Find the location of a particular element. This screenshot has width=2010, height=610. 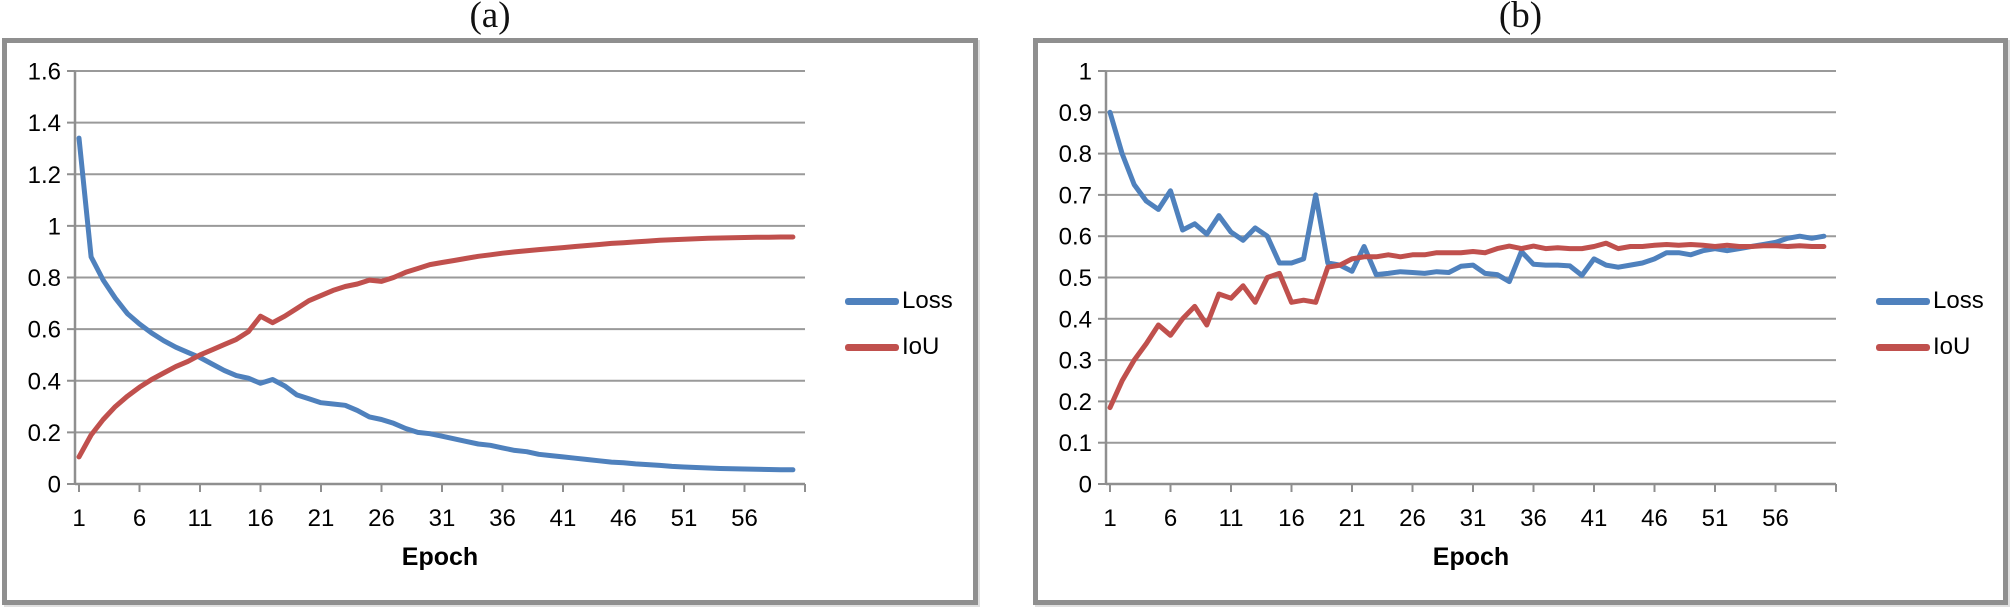

b-iou-line is located at coordinates (1467, 325).